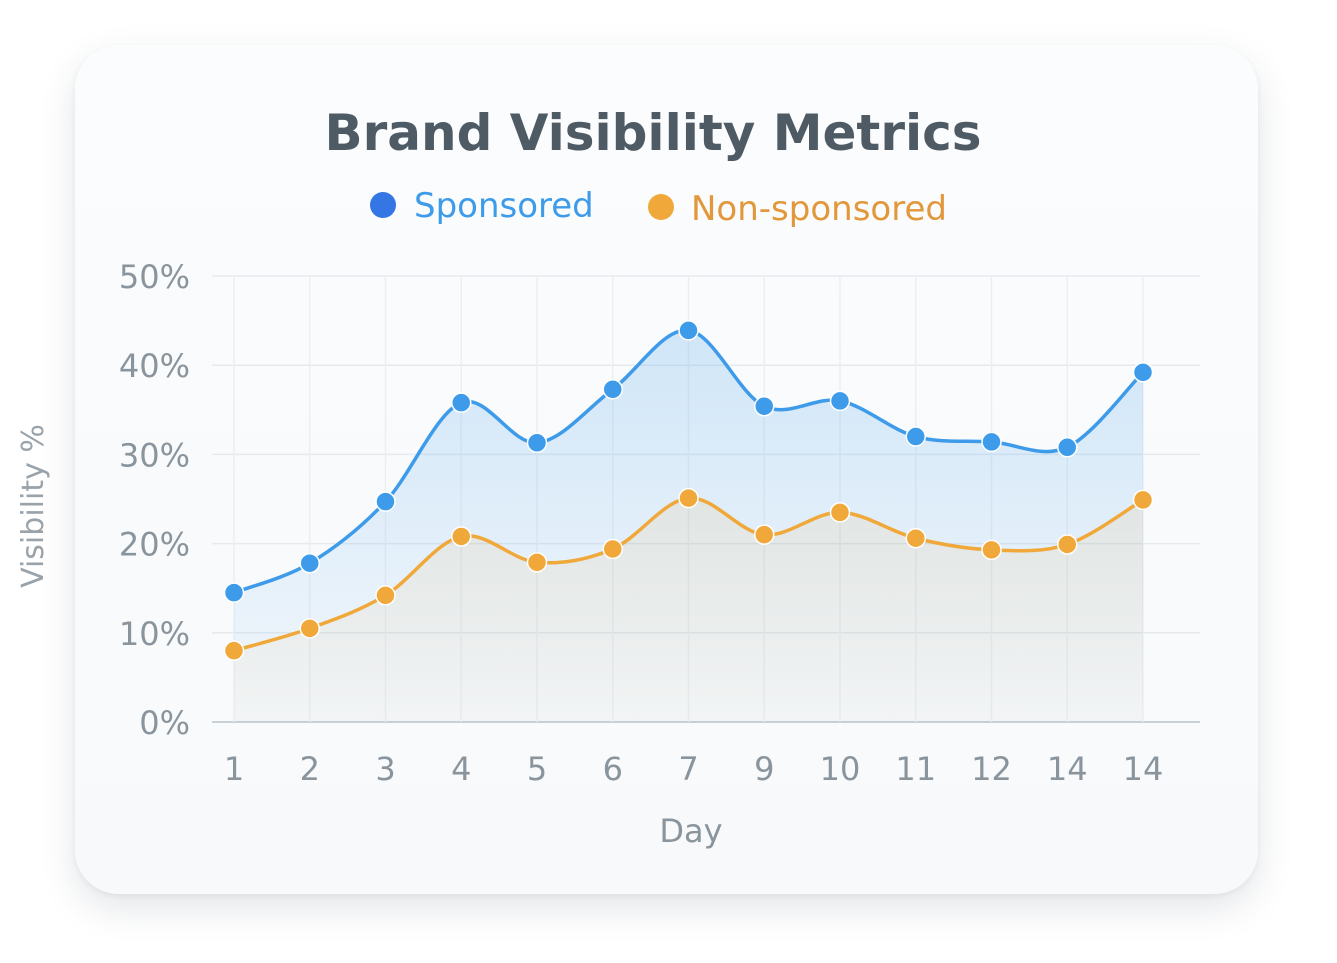 The height and width of the screenshot is (963, 1337). What do you see at coordinates (154, 500) in the screenshot?
I see `y-tick-labels: 0% 10% 20% 30% 40% 50%` at bounding box center [154, 500].